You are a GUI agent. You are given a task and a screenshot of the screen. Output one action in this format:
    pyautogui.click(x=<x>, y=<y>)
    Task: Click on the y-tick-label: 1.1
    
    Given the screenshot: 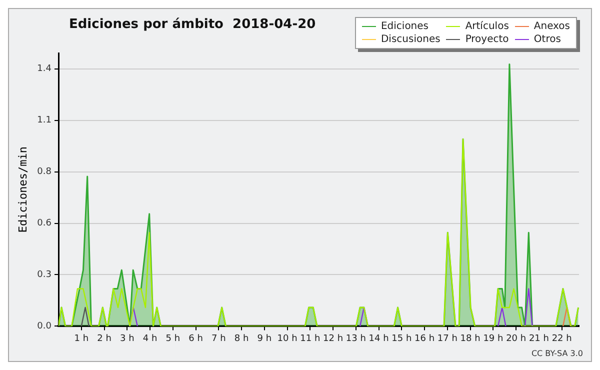 What is the action you would take?
    pyautogui.click(x=44, y=121)
    